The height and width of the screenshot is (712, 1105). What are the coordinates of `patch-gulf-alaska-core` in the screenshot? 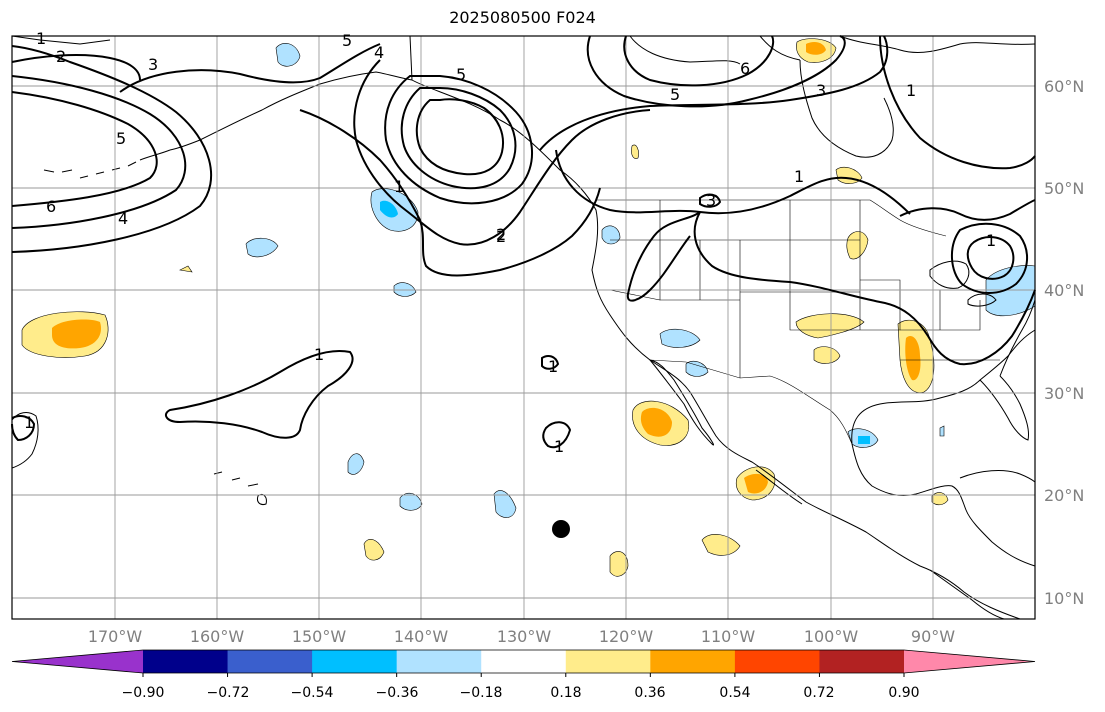 It's located at (389, 209).